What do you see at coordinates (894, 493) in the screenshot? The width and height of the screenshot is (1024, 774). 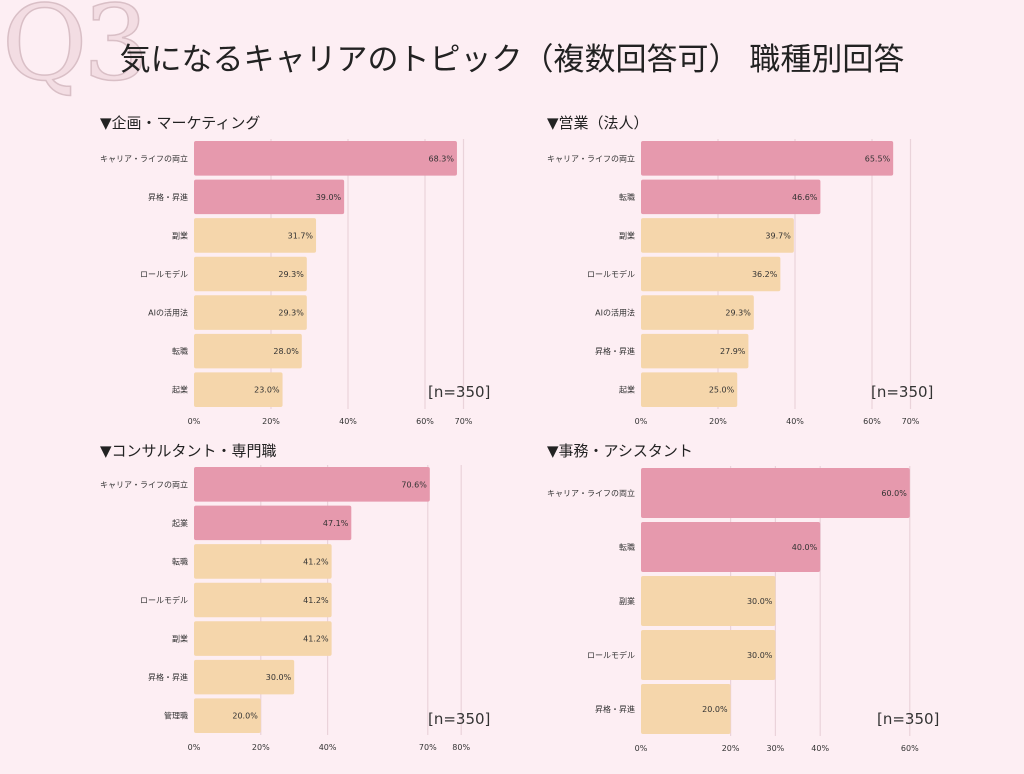 I see `value-label: 60.0%` at bounding box center [894, 493].